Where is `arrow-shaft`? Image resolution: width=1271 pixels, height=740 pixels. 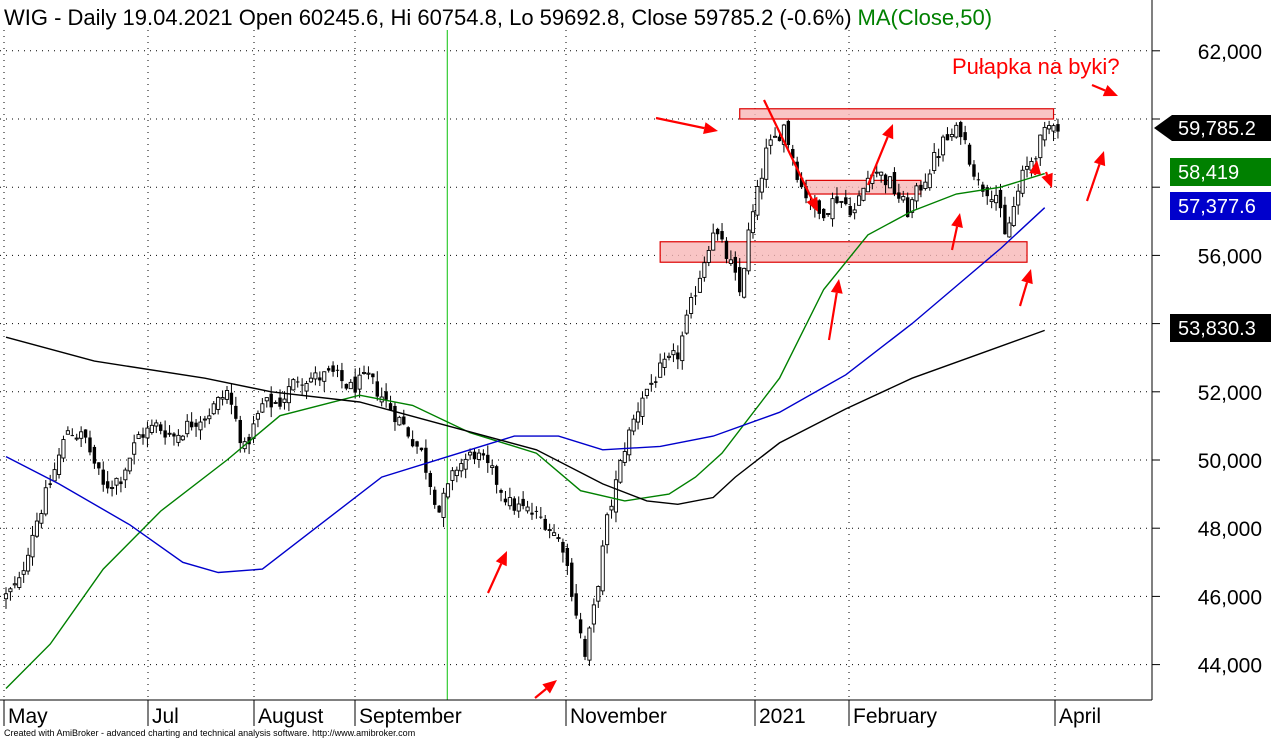 arrow-shaft is located at coordinates (540, 693).